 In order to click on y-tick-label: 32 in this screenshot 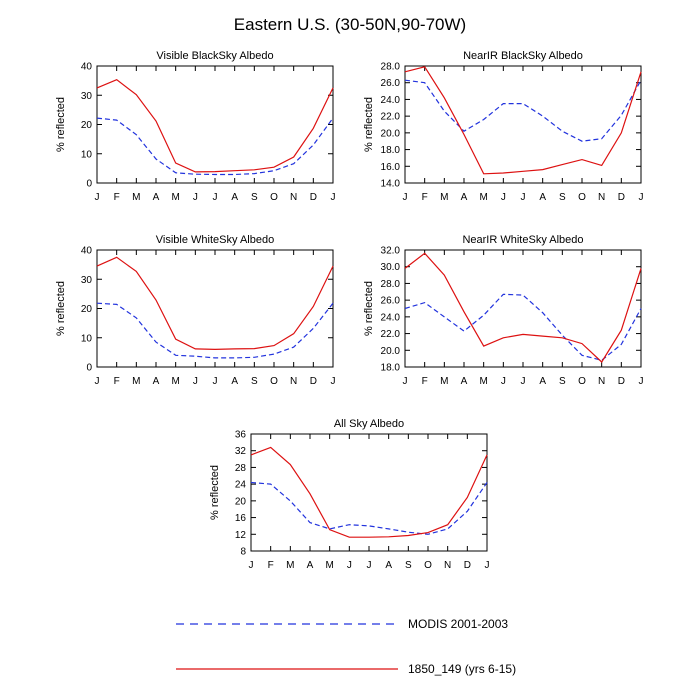, I will do `click(241, 451)`.